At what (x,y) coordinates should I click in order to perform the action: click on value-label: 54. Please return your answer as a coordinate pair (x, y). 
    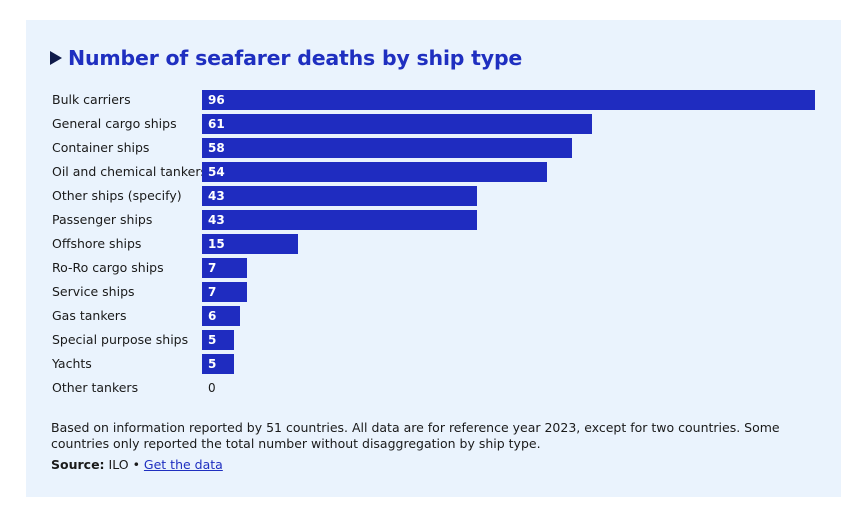
    Looking at the image, I should click on (216, 172).